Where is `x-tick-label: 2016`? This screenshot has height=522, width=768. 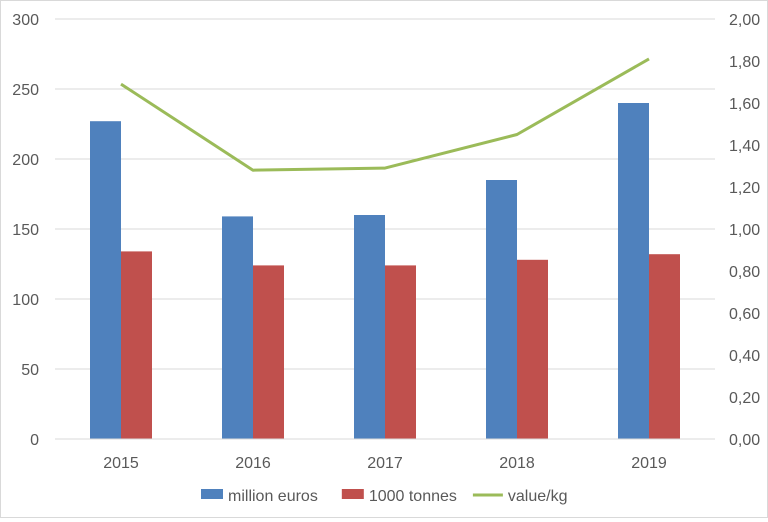 x-tick-label: 2016 is located at coordinates (253, 463).